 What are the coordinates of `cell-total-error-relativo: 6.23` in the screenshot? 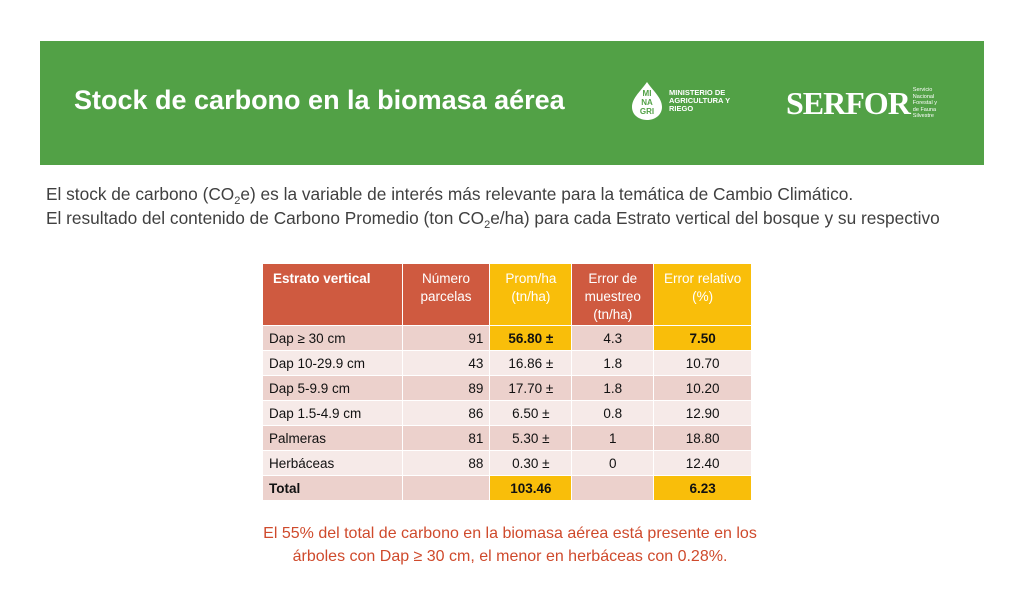 It's located at (702, 488).